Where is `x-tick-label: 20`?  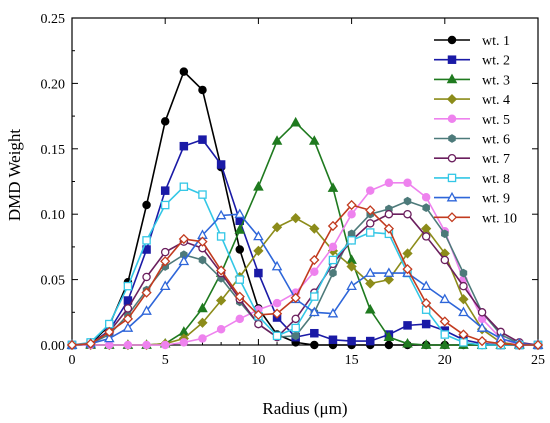 x-tick-label: 20 is located at coordinates (445, 360).